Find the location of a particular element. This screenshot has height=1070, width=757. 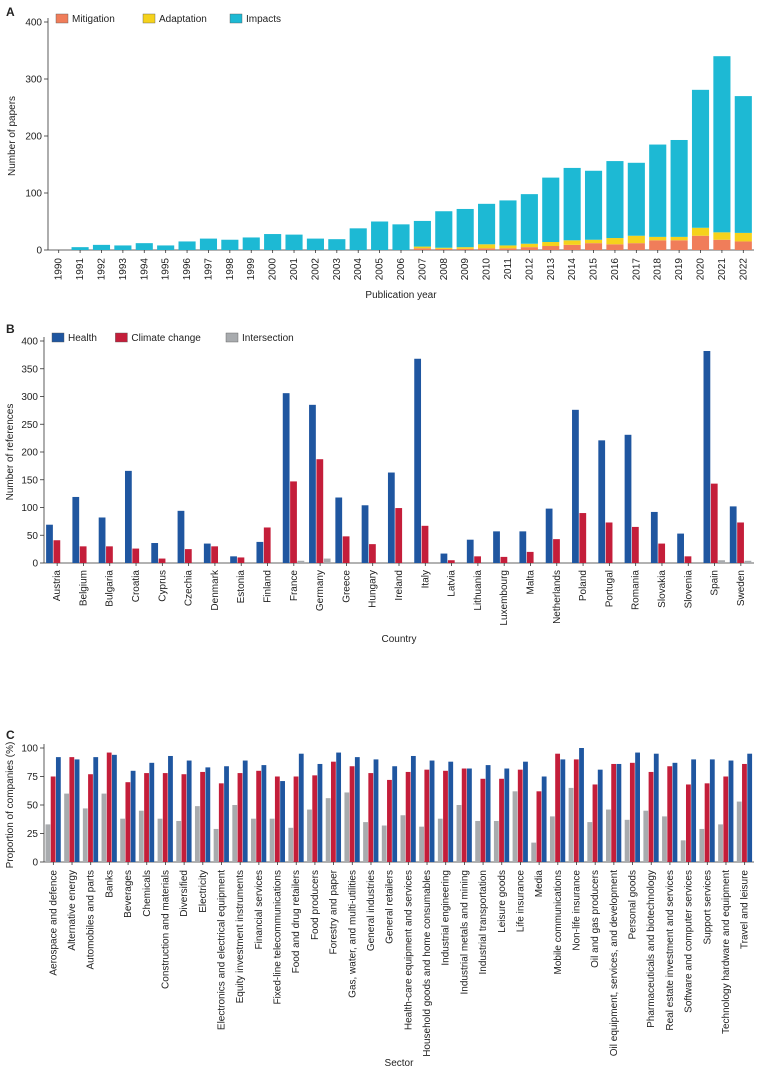

y-tick-label: 350 is located at coordinates (29, 369).